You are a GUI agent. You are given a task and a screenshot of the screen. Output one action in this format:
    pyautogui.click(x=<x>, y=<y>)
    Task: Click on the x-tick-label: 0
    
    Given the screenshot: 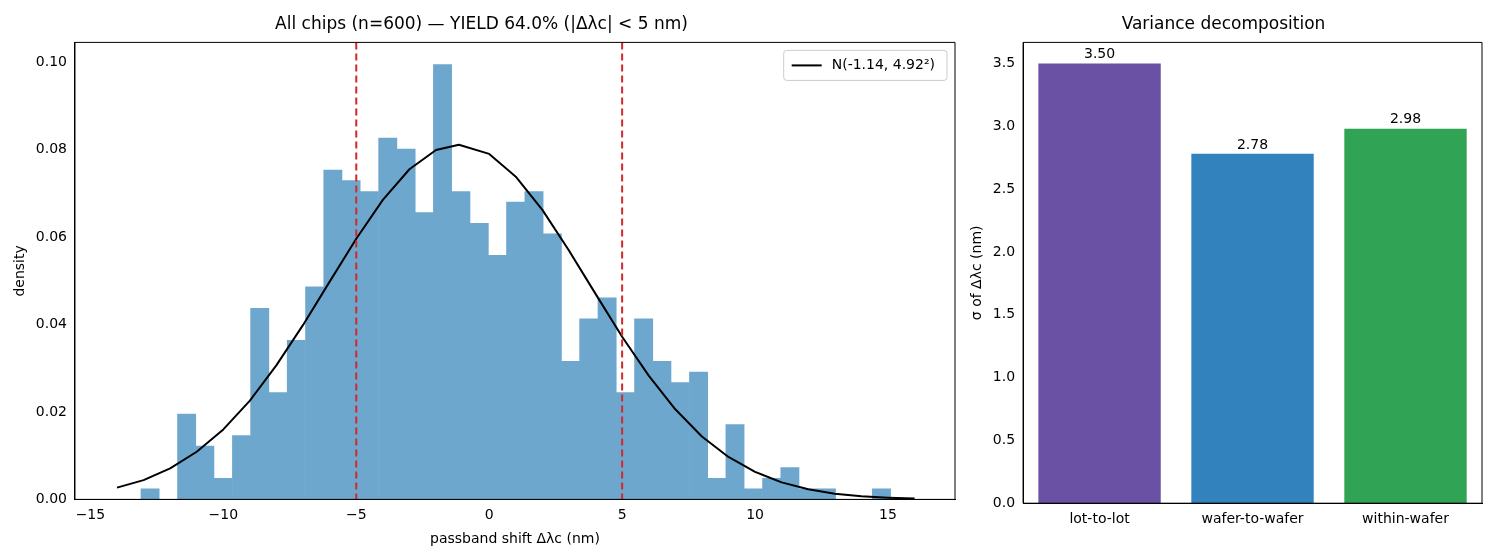 What is the action you would take?
    pyautogui.click(x=489, y=514)
    